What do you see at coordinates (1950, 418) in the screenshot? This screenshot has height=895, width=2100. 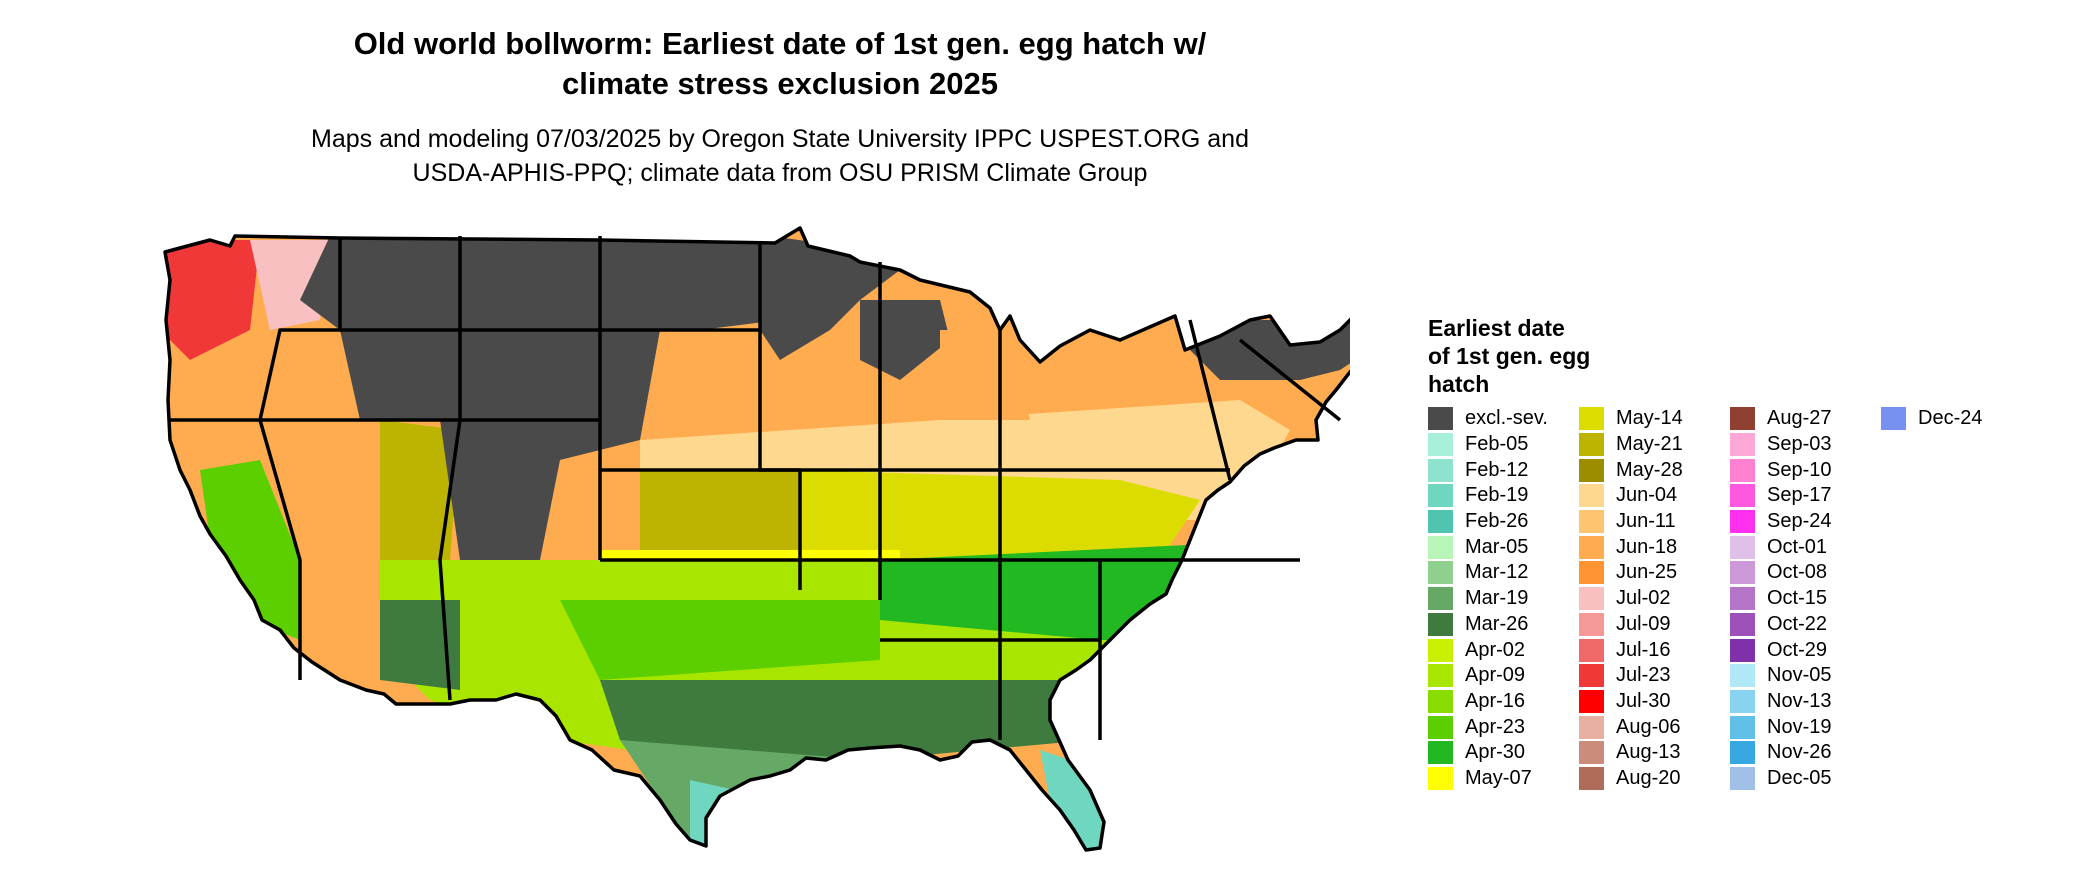 I see `legend-label: Dec-24` at bounding box center [1950, 418].